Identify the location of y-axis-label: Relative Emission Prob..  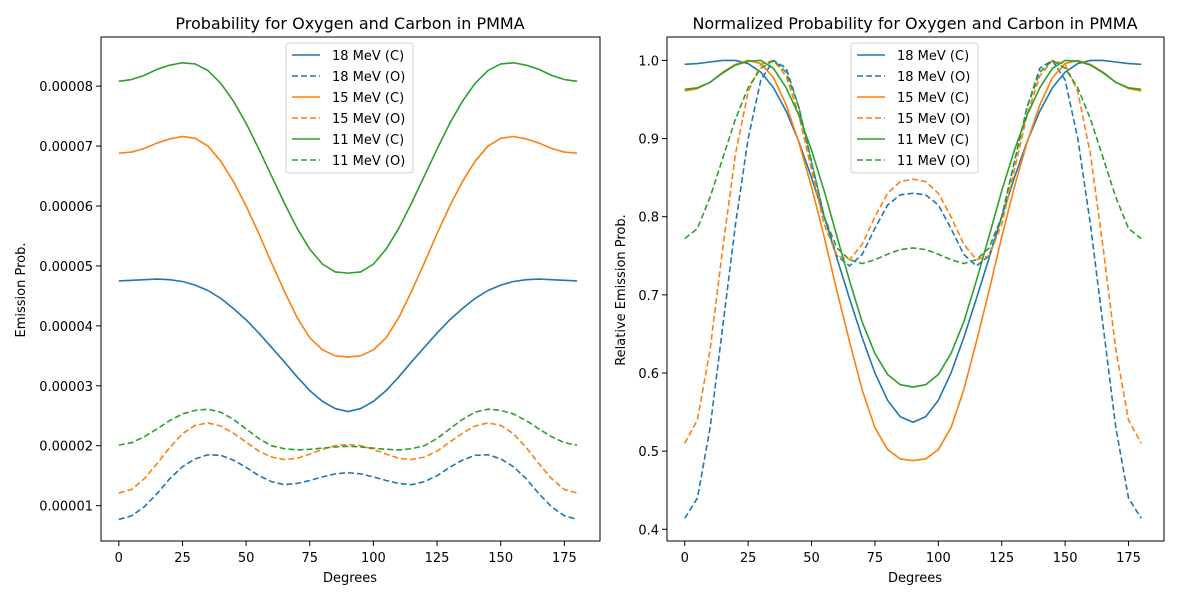
(621, 290).